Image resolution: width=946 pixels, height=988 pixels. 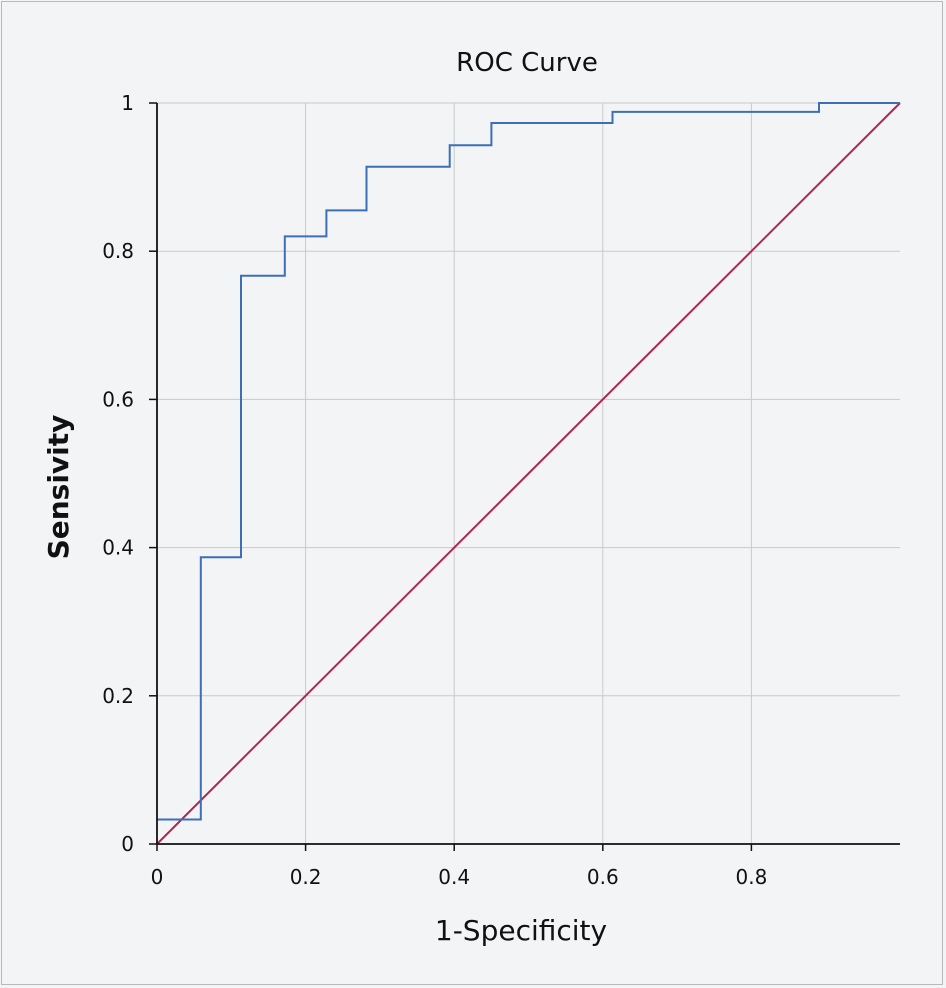 What do you see at coordinates (603, 877) in the screenshot?
I see `x-tick-label-3: 0.6` at bounding box center [603, 877].